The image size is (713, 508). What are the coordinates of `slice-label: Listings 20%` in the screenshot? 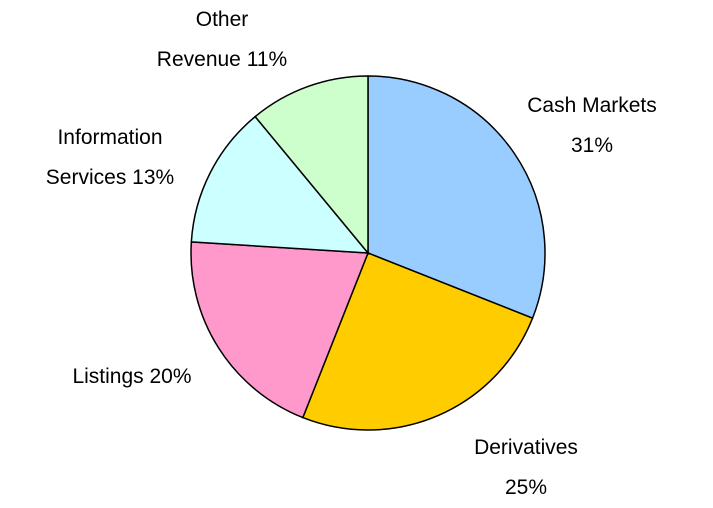 It's located at (132, 377).